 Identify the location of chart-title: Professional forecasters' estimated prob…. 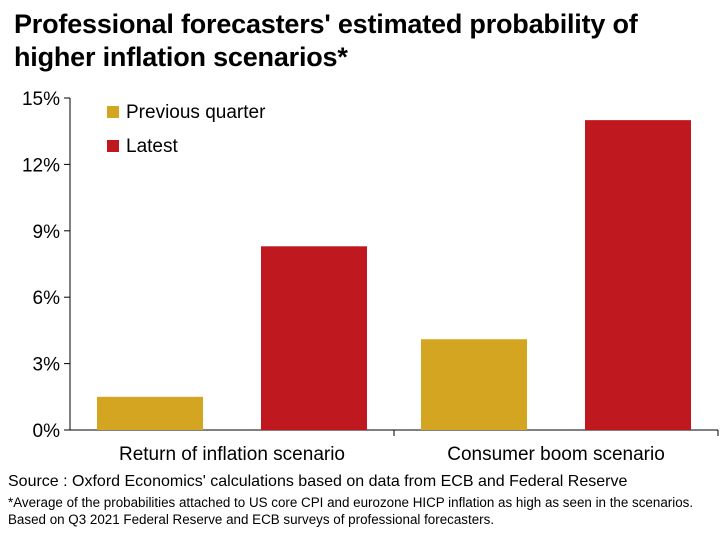
(326, 40).